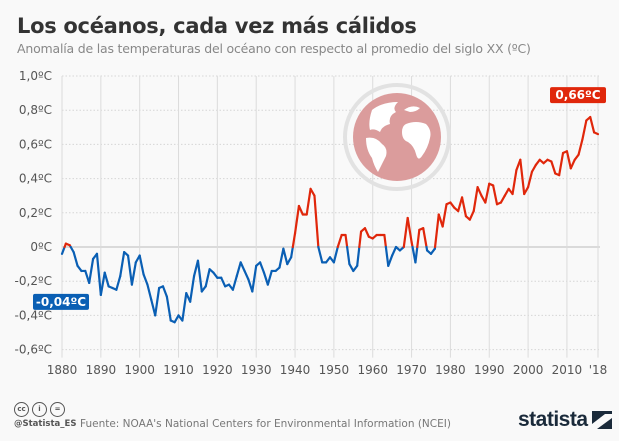 This screenshot has height=441, width=619. Describe the element at coordinates (598, 370) in the screenshot. I see `x-tick-label: '18` at that location.